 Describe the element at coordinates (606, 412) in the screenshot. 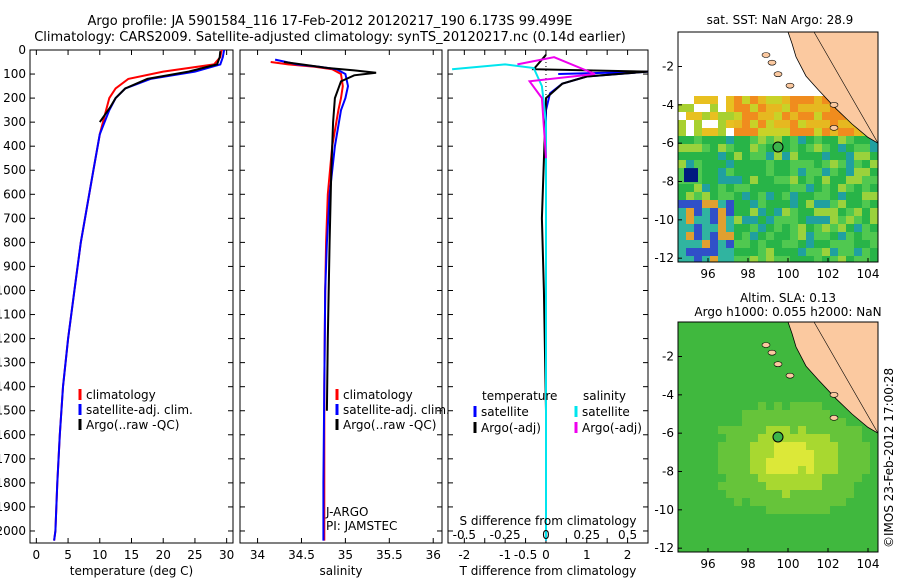

I see `legend-label: satellite` at that location.